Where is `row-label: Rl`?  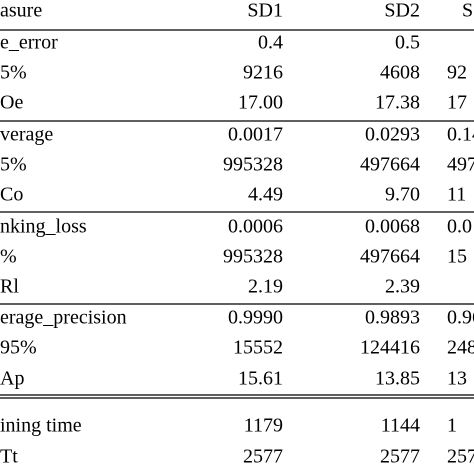 row-label: Rl is located at coordinates (9, 287).